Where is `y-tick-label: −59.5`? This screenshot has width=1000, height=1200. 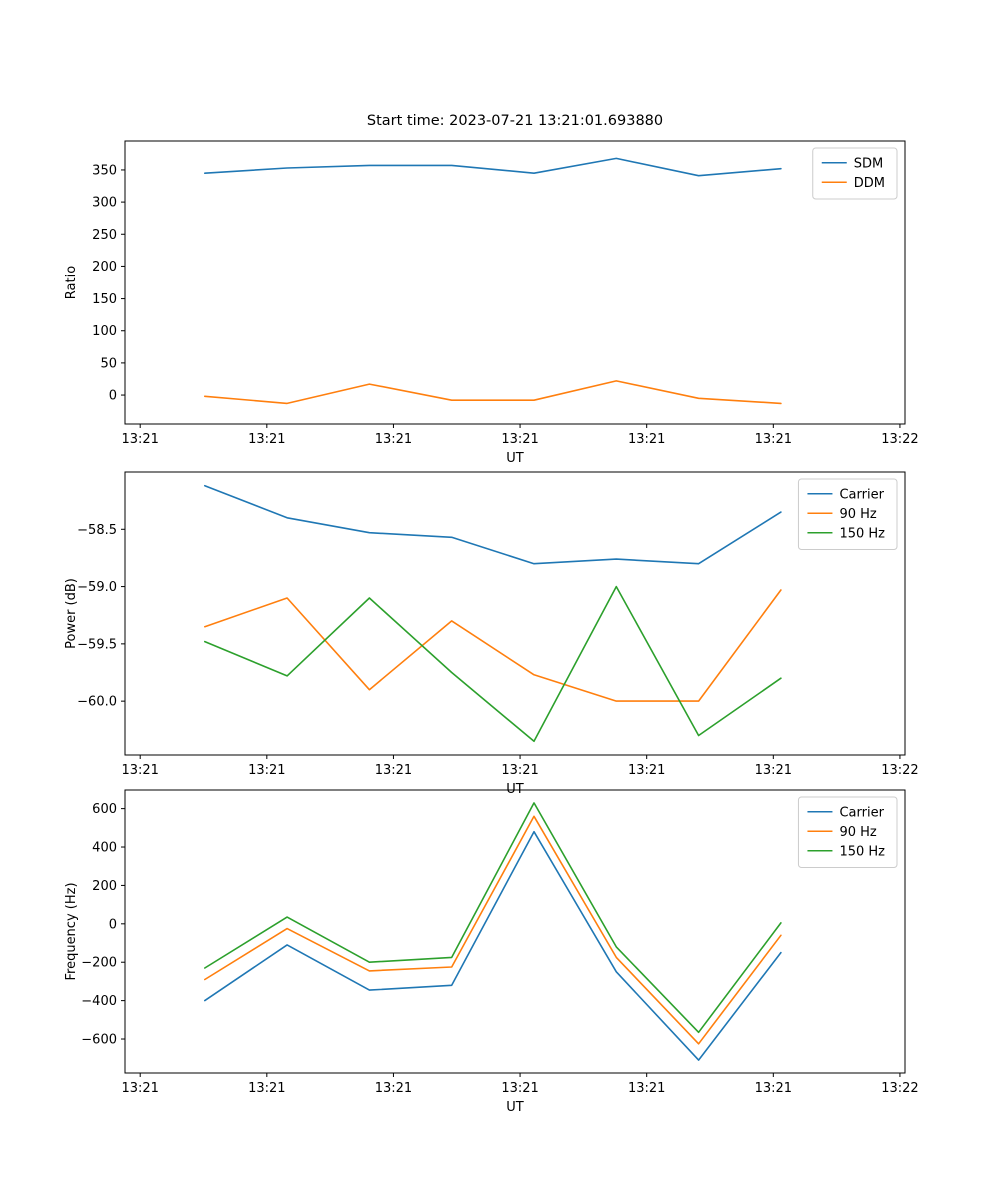
y-tick-label: −59.5 is located at coordinates (97, 644).